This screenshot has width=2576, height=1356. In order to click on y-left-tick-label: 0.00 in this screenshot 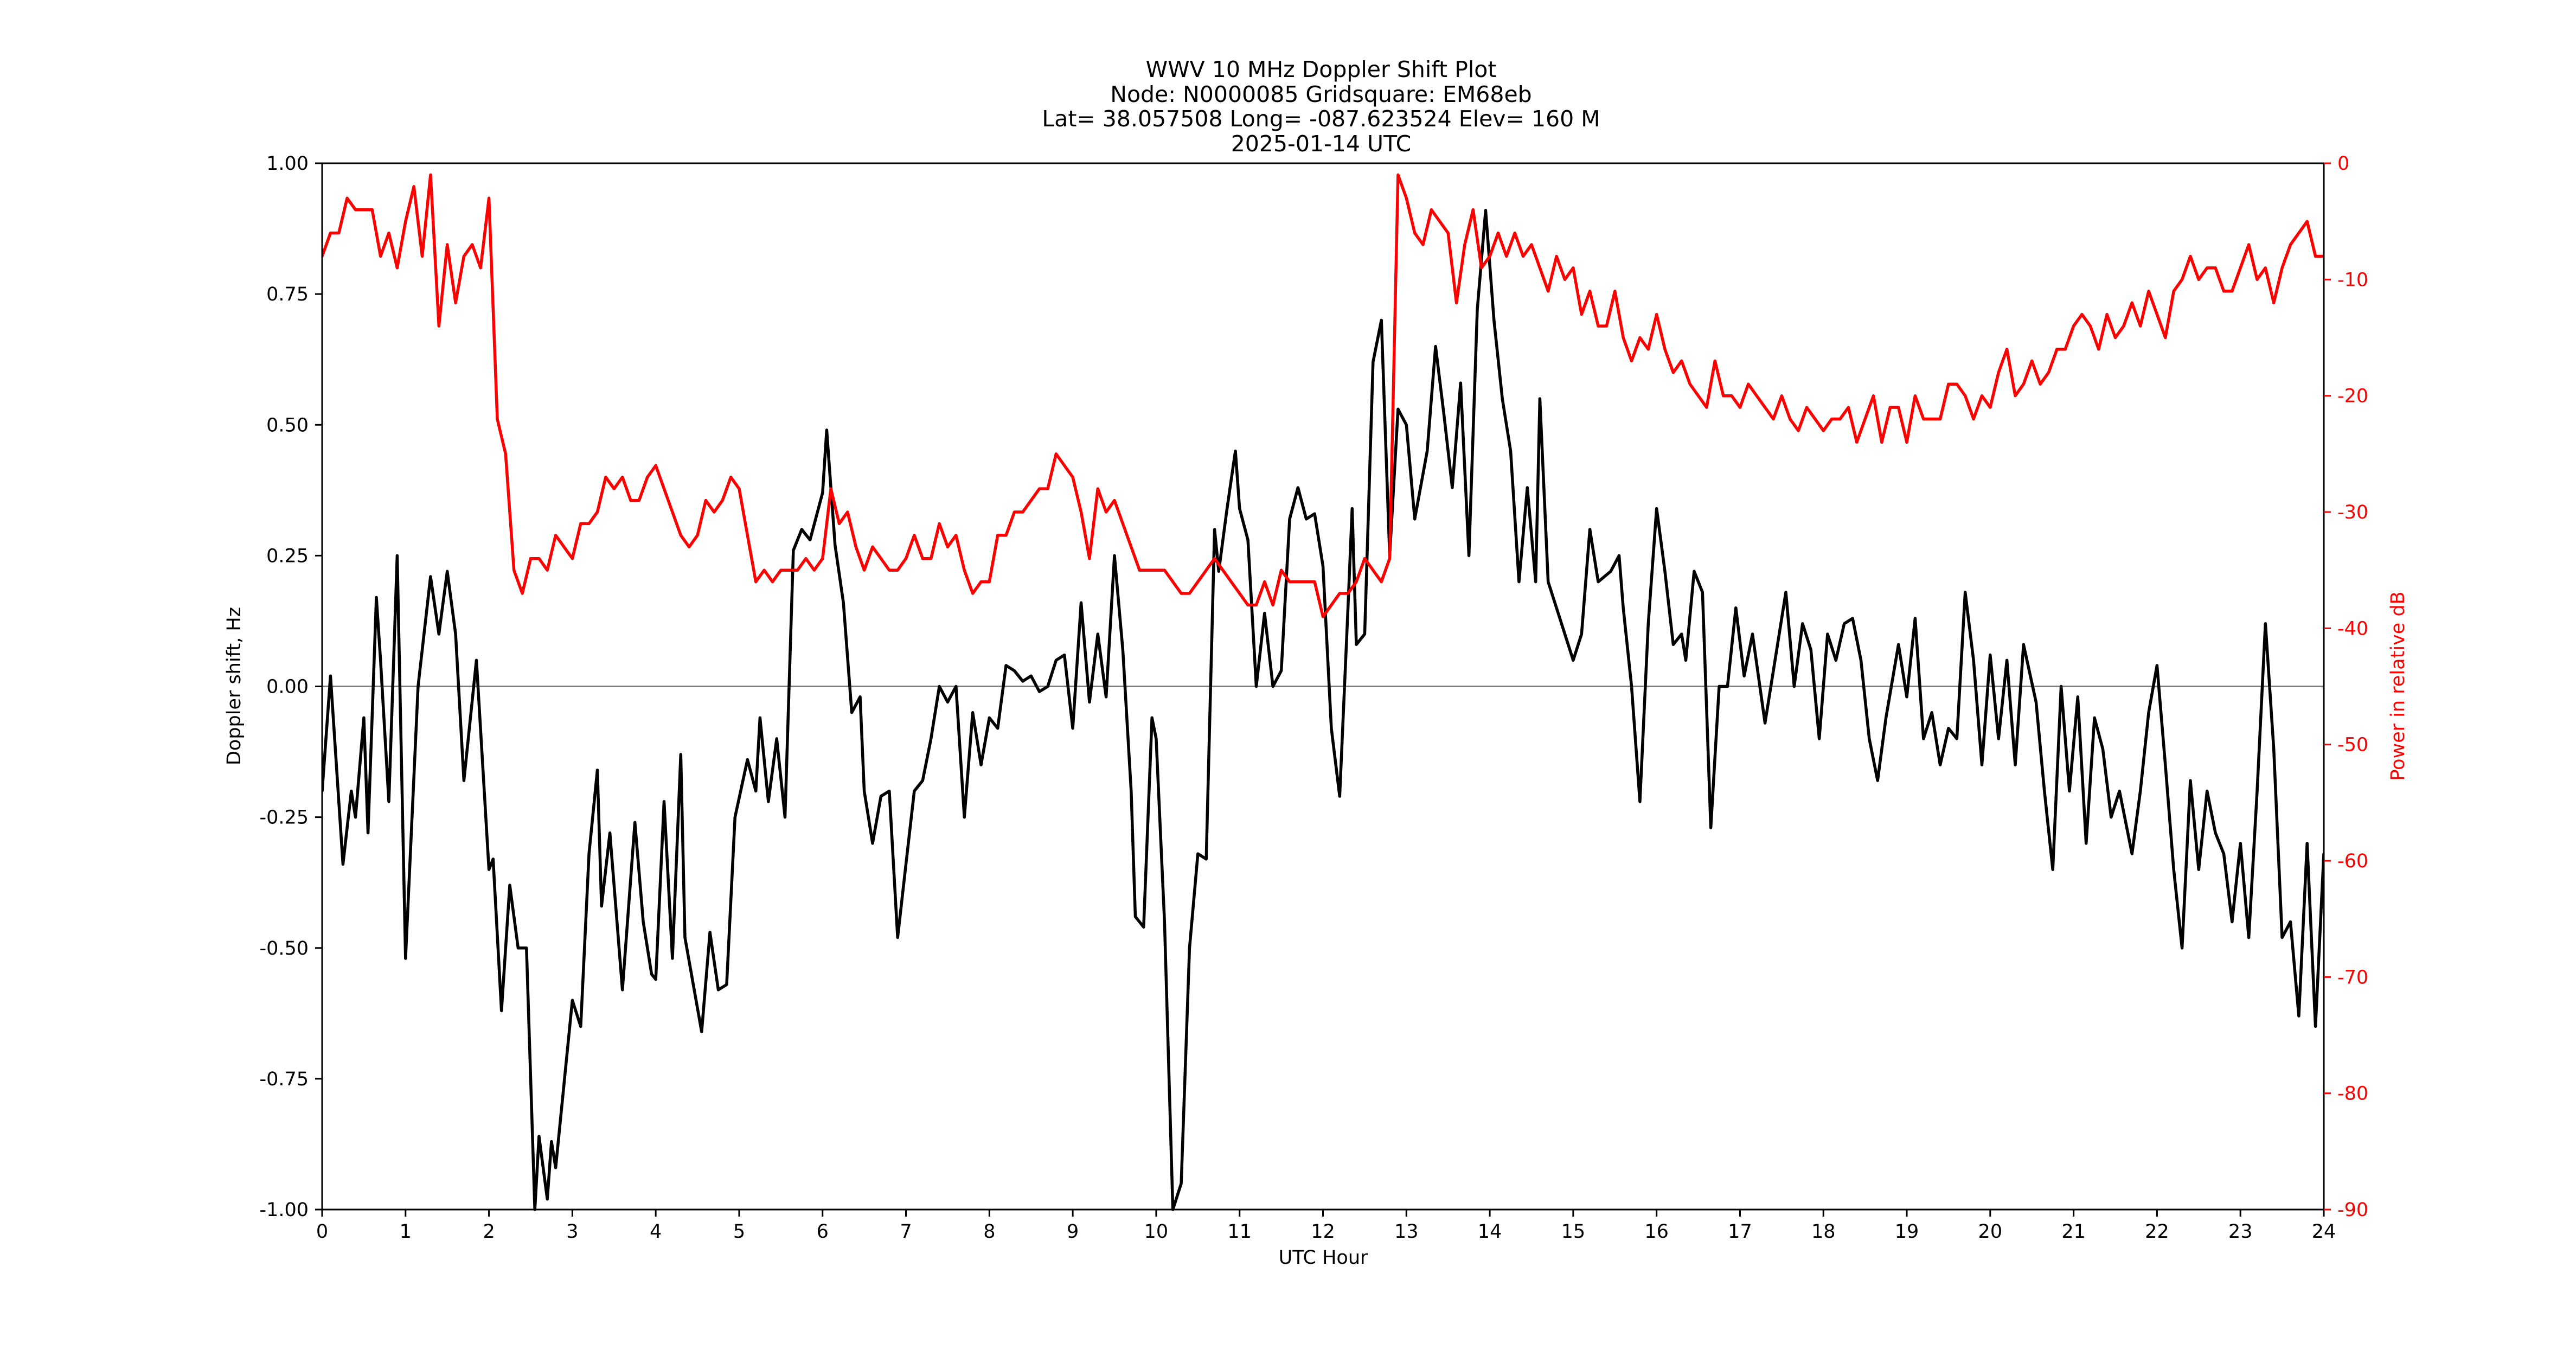, I will do `click(287, 687)`.